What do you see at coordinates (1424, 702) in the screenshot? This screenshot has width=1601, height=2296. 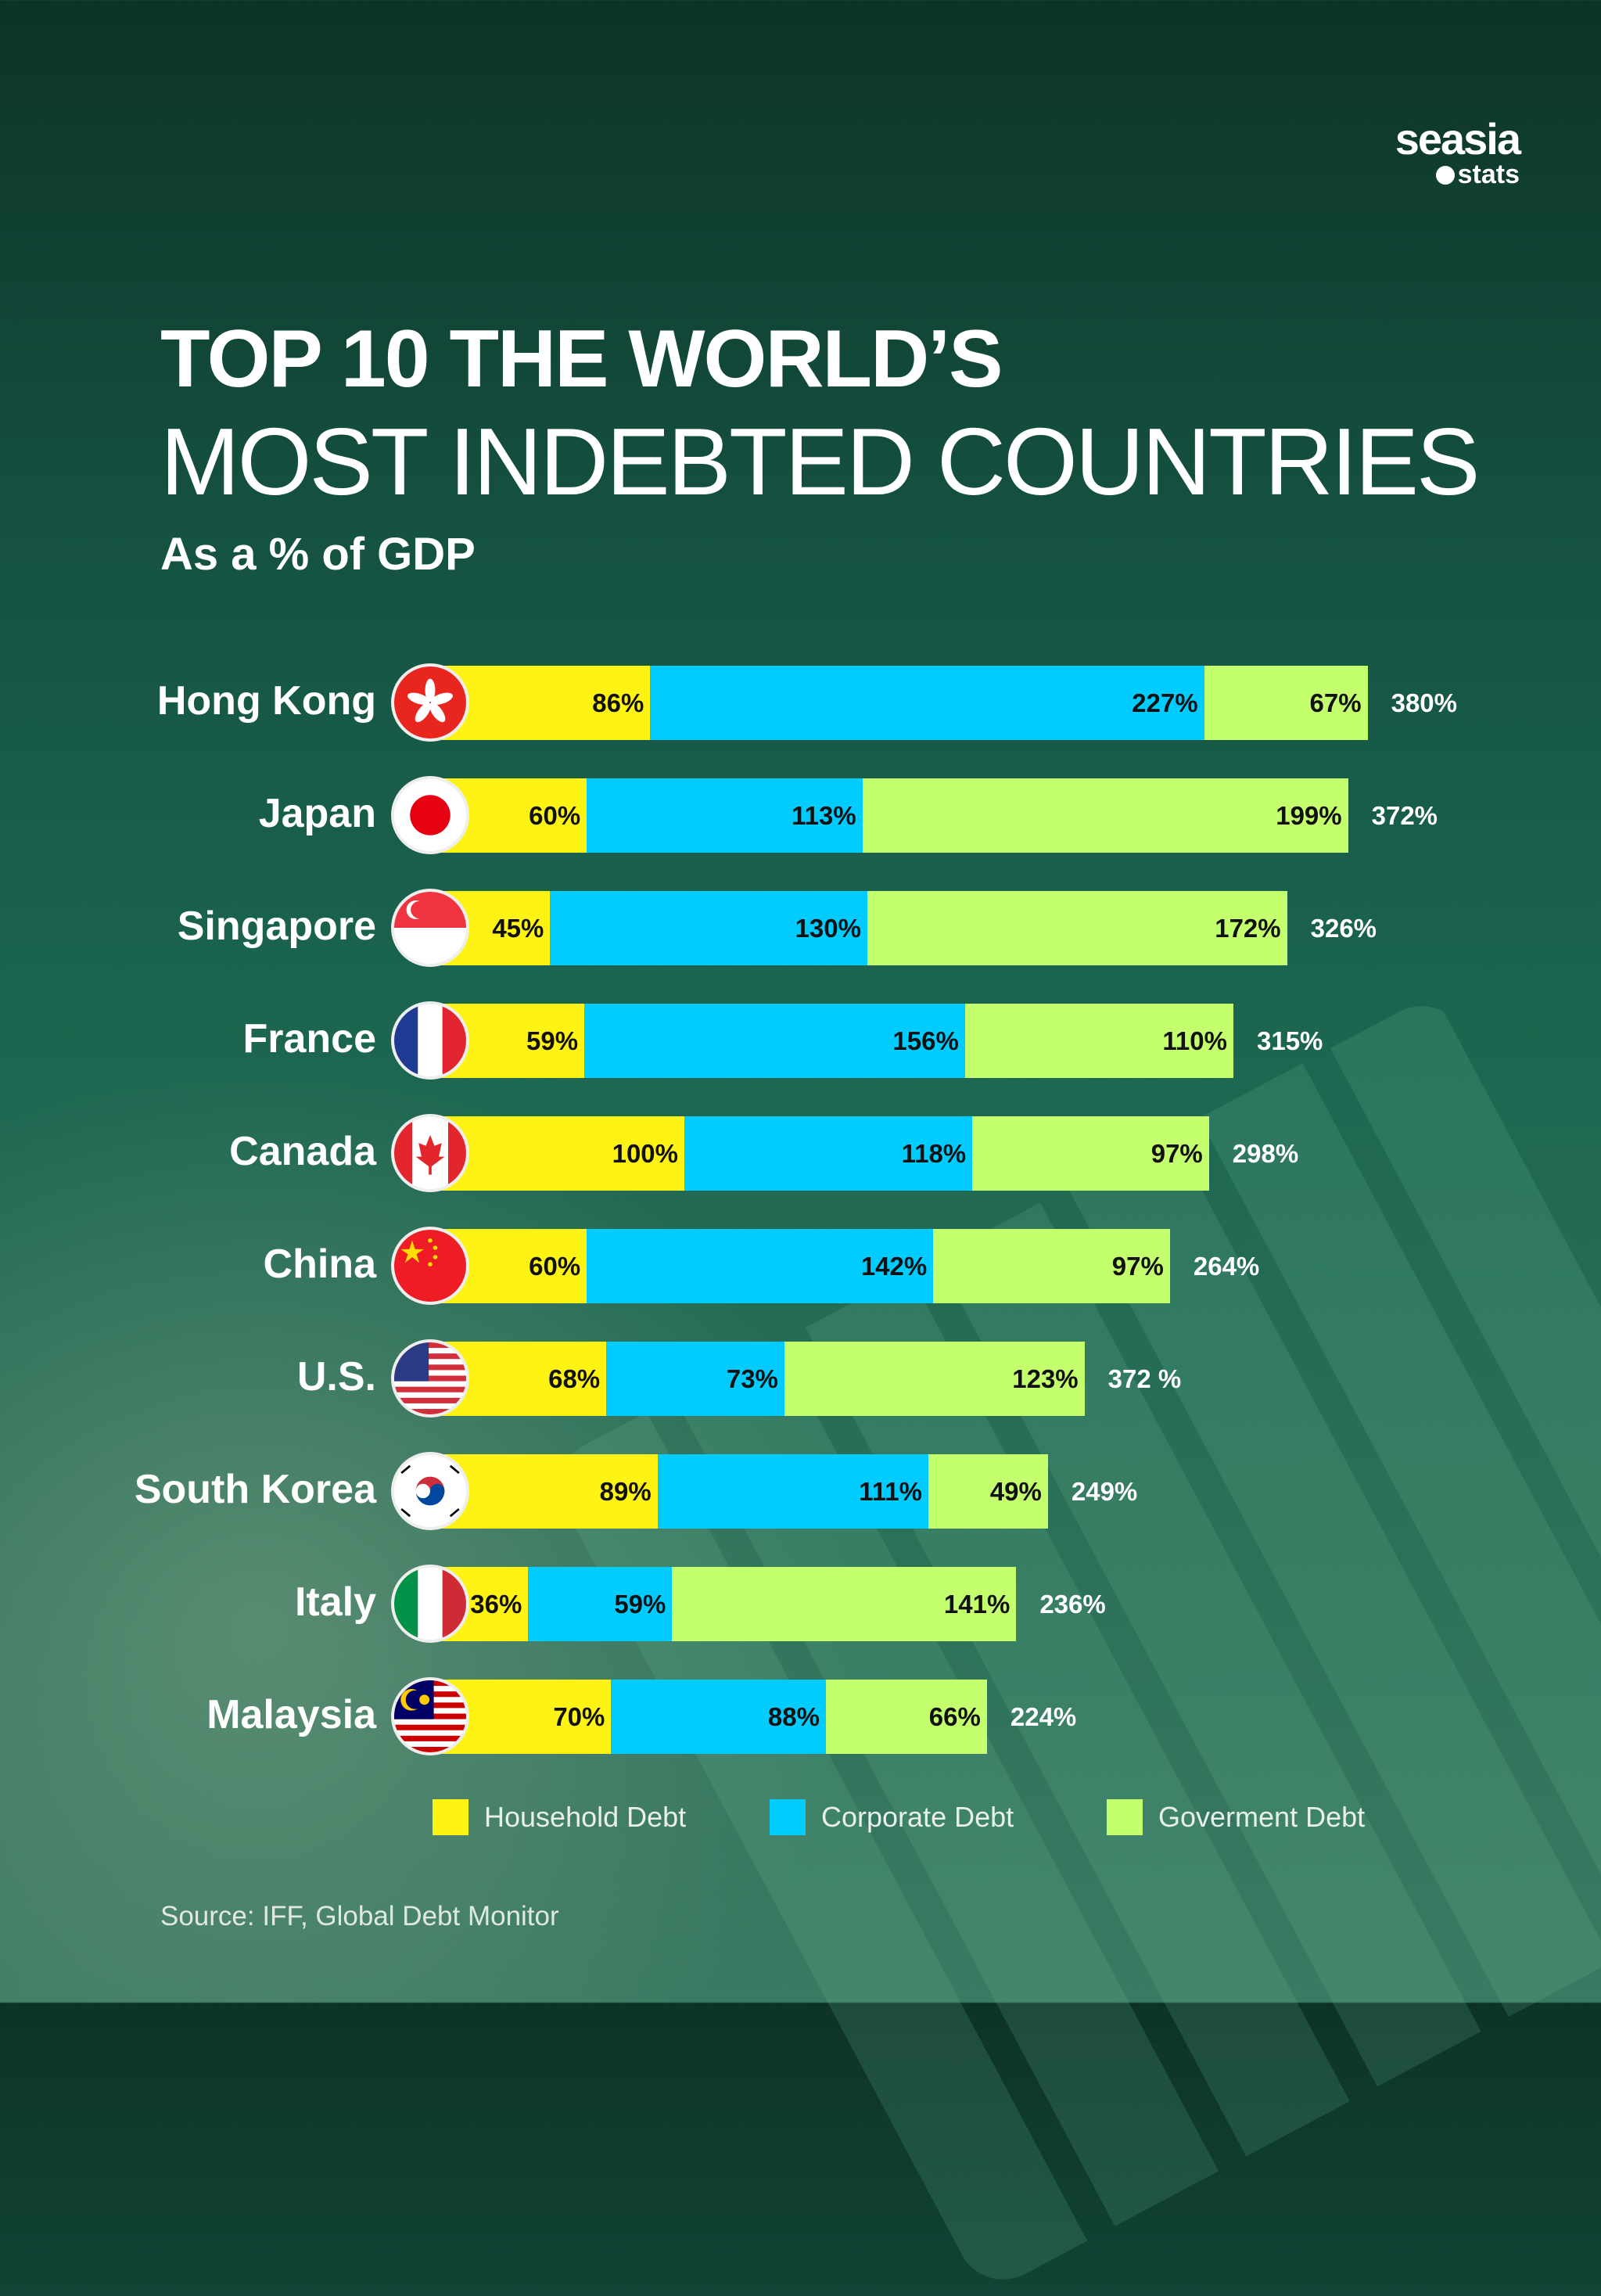 I see `total-label: 380%` at bounding box center [1424, 702].